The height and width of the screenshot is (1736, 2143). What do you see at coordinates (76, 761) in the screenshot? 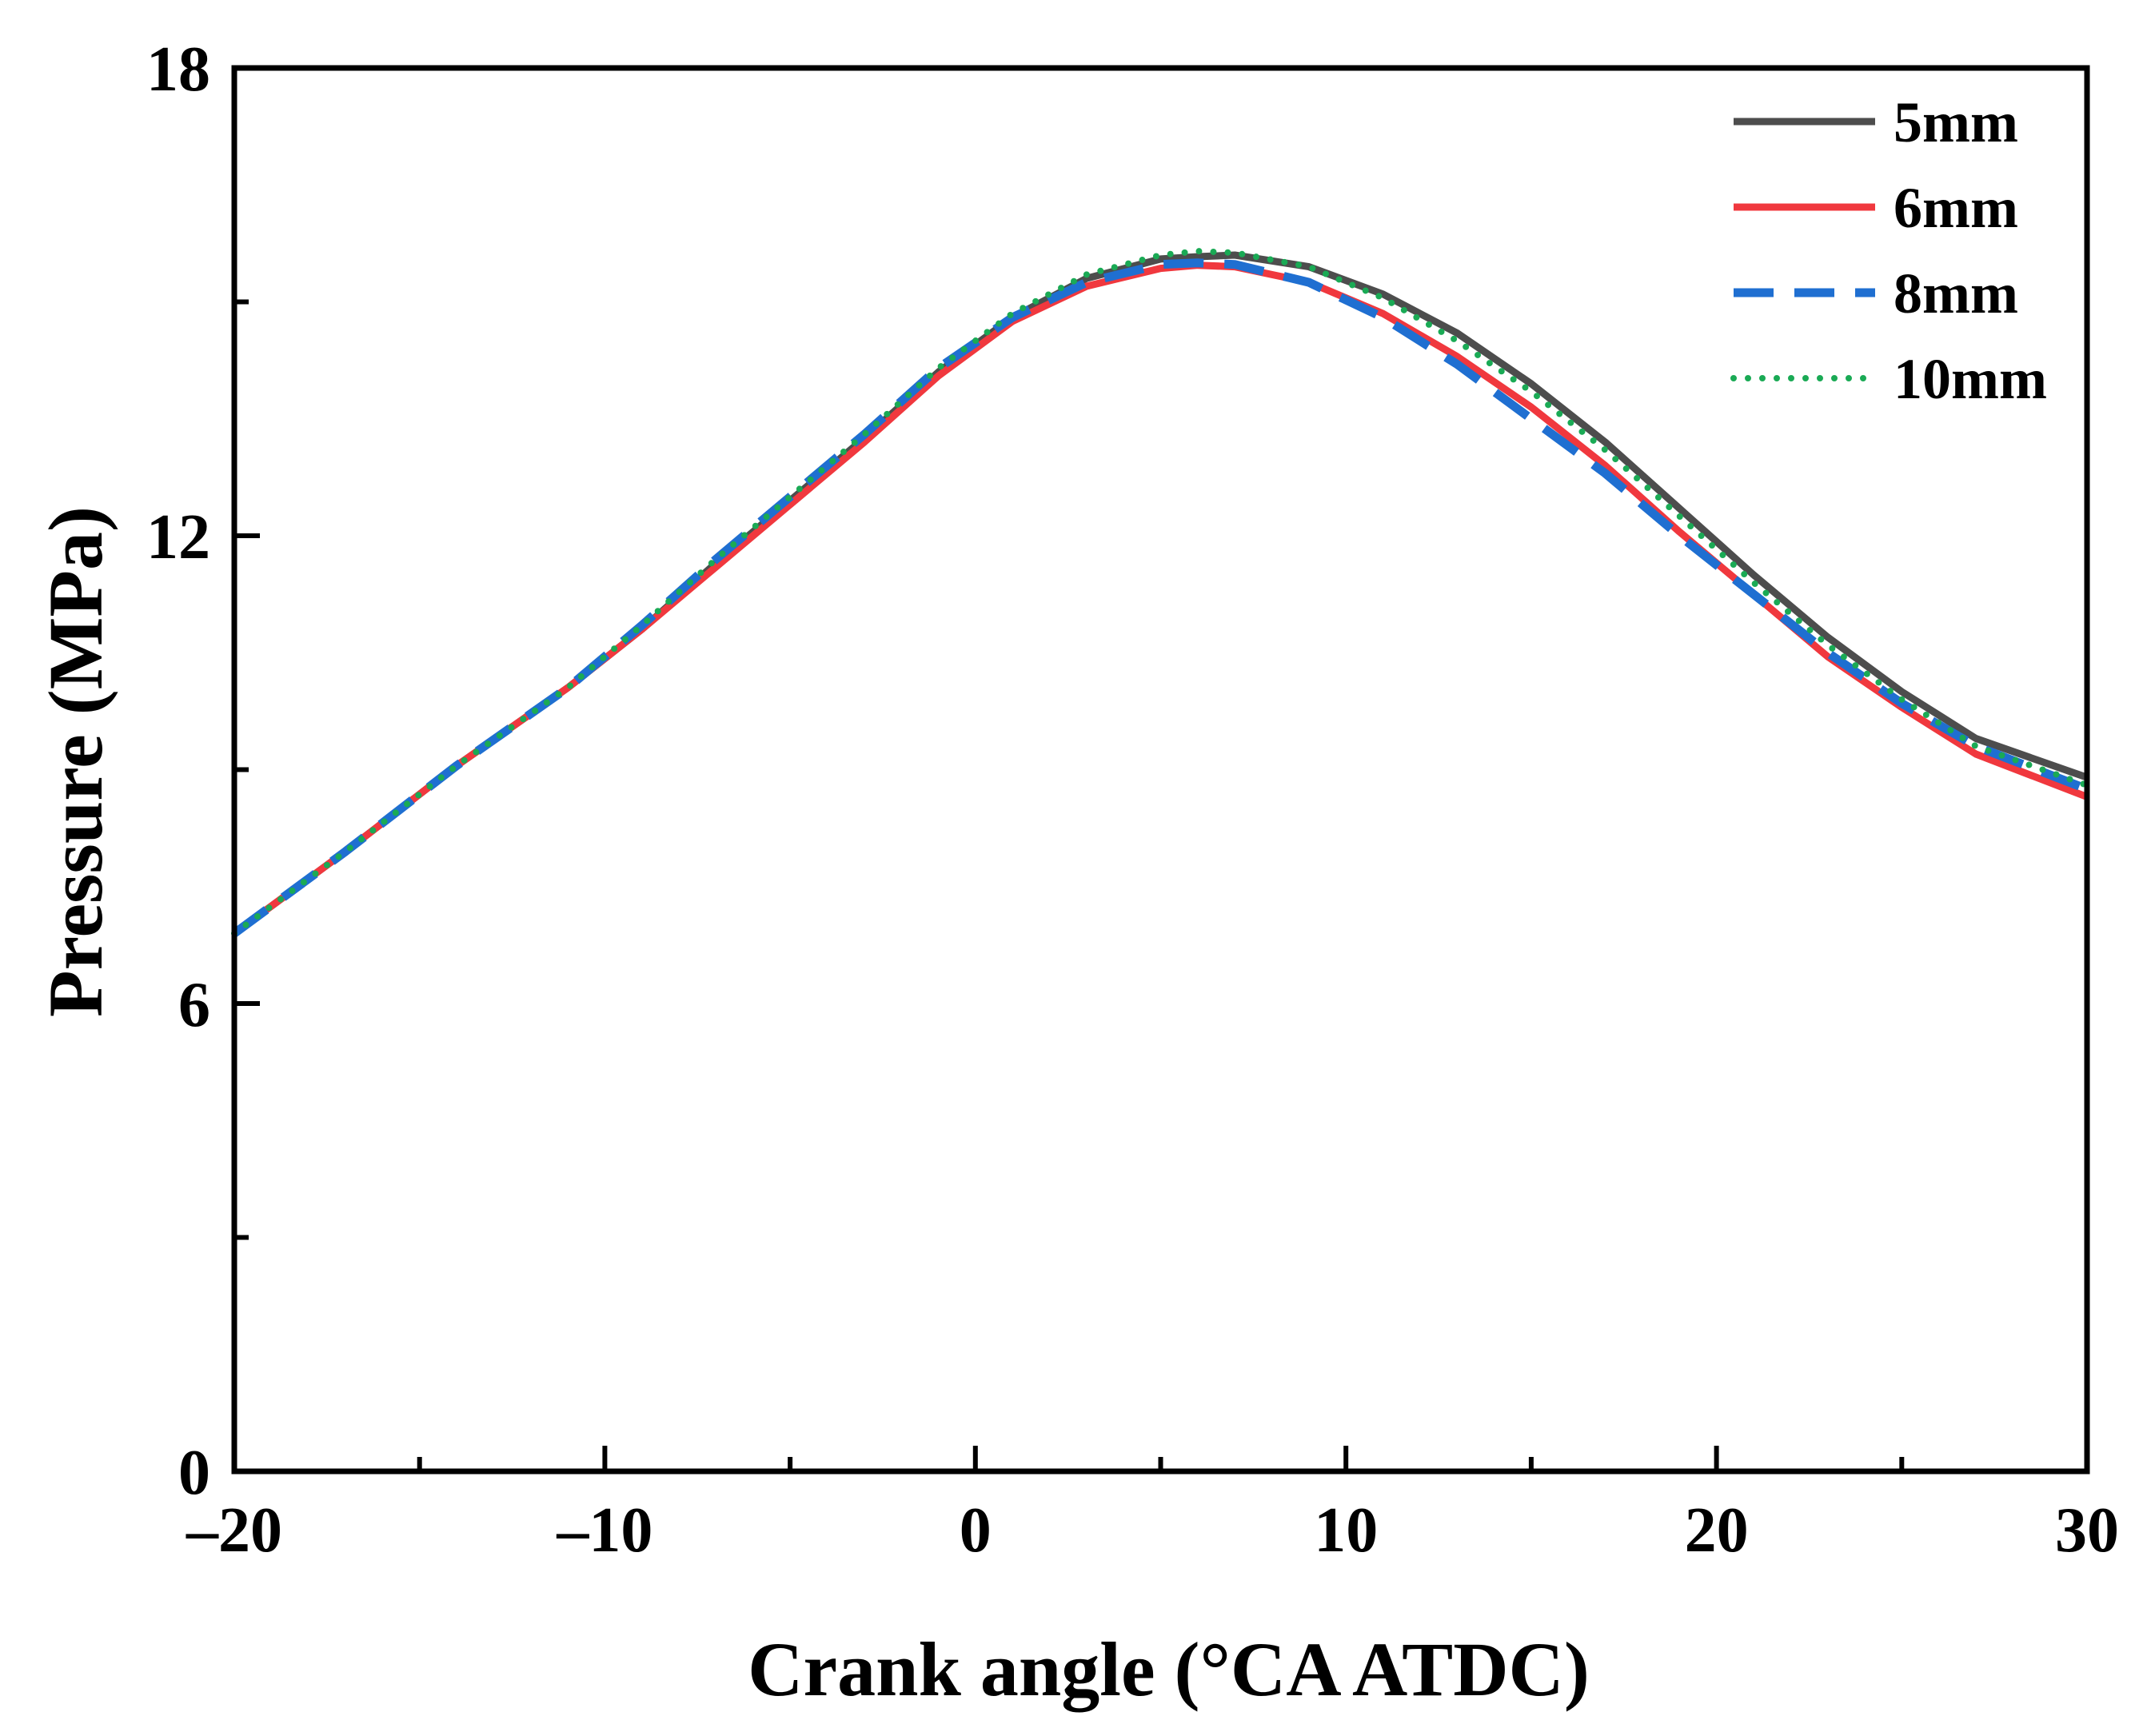
I see `y-axis-title: Pressure (MPa)` at bounding box center [76, 761].